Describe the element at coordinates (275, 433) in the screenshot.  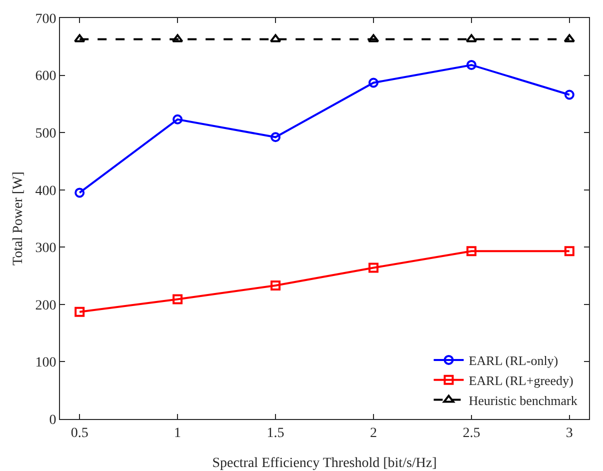
I see `x-tick-label: 1.5` at that location.